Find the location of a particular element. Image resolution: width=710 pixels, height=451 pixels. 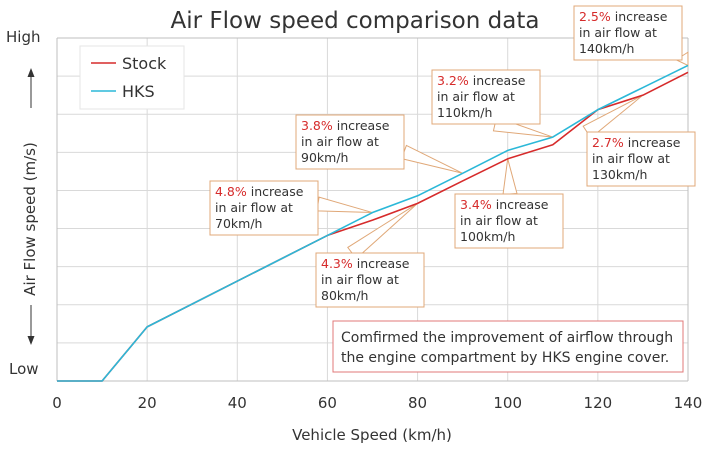

legend-label: Stock is located at coordinates (144, 63).